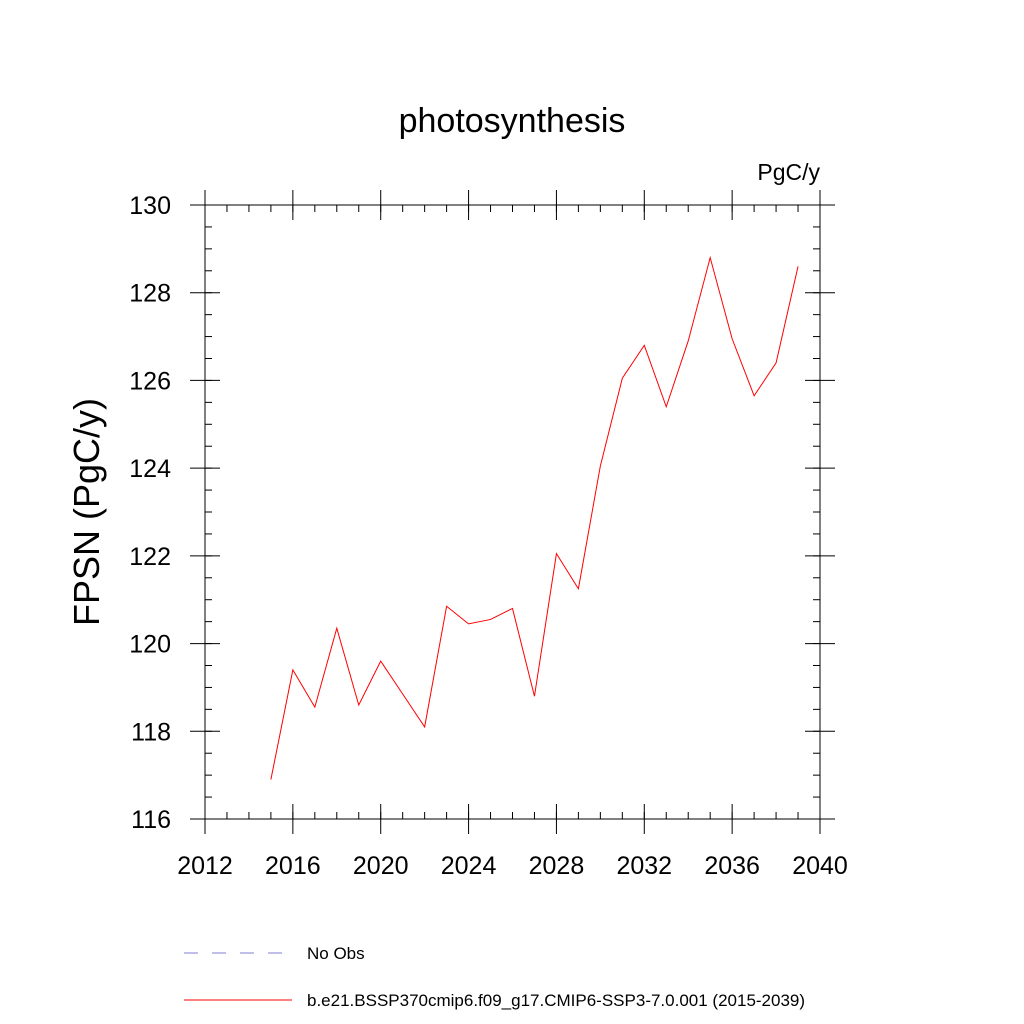  What do you see at coordinates (150, 469) in the screenshot?
I see `y-tick-label: 124` at bounding box center [150, 469].